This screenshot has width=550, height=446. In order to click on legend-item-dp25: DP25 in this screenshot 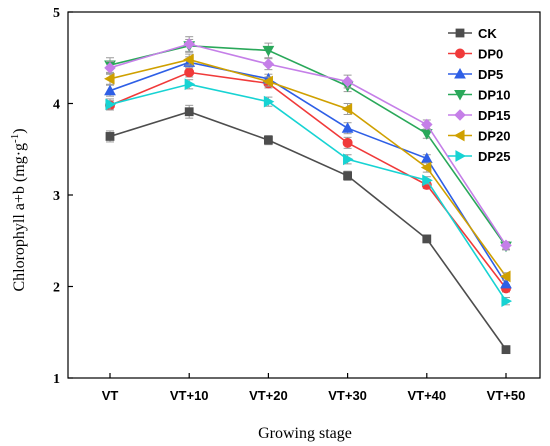, I will do `click(479, 156)`.